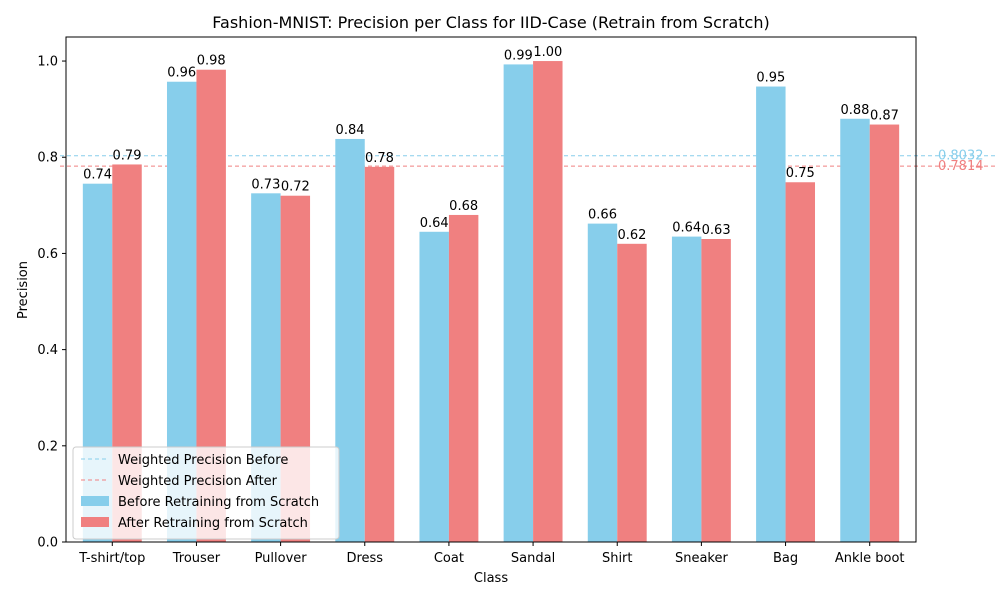 Image resolution: width=1000 pixels, height=600 pixels. I want to click on y-tick-label-2: 0.4, so click(47, 350).